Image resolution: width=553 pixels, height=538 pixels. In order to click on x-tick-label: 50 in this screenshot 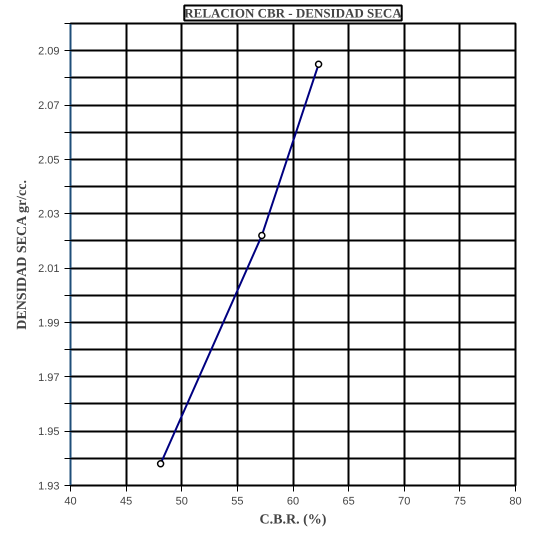, I will do `click(182, 502)`.